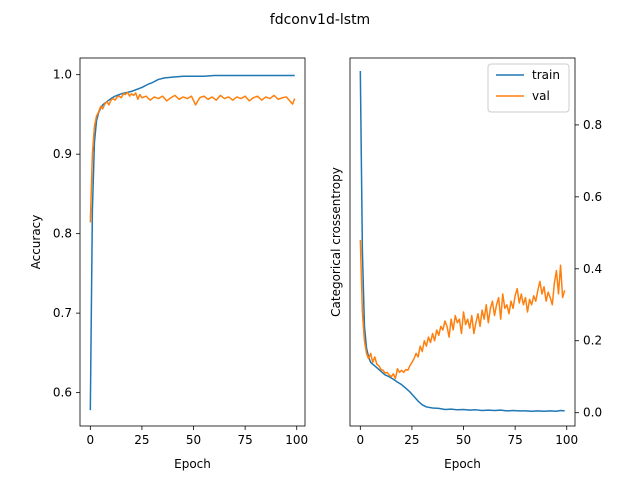 This screenshot has width=640, height=480. Describe the element at coordinates (546, 75) in the screenshot. I see `legend-label-train: train` at that location.